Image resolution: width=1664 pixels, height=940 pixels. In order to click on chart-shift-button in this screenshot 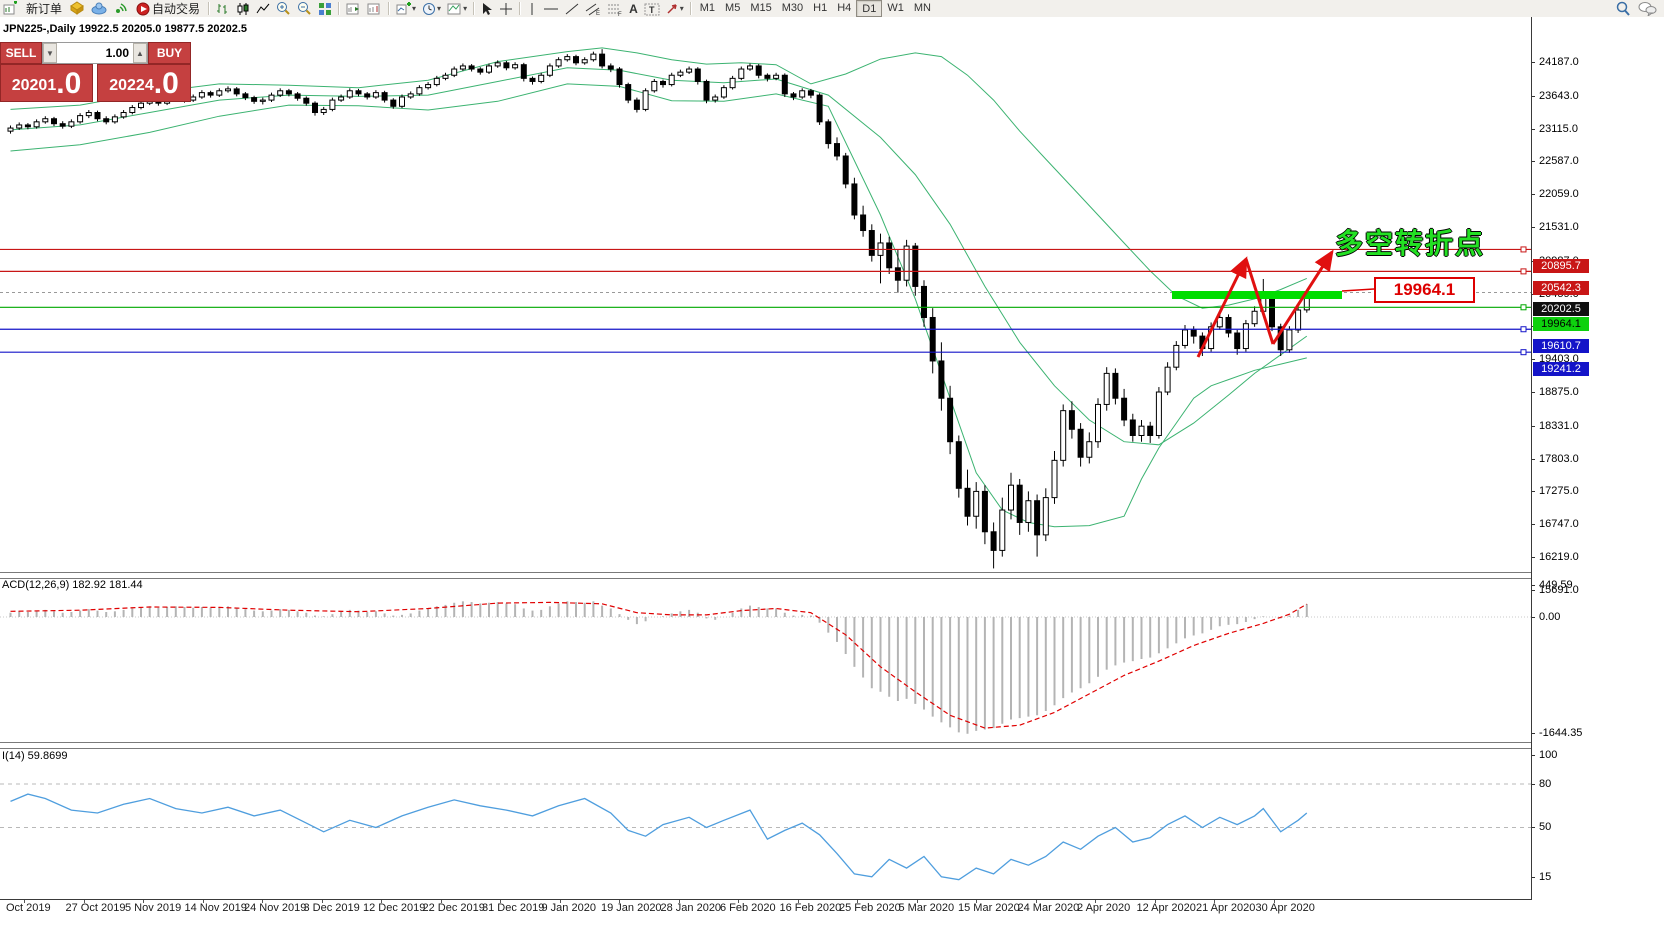, I will do `click(353, 8)`.